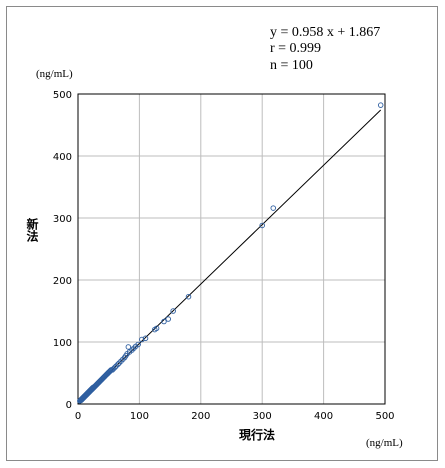  I want to click on y-axis-ticks: 0 100 200 300 400 500, so click(62, 250).